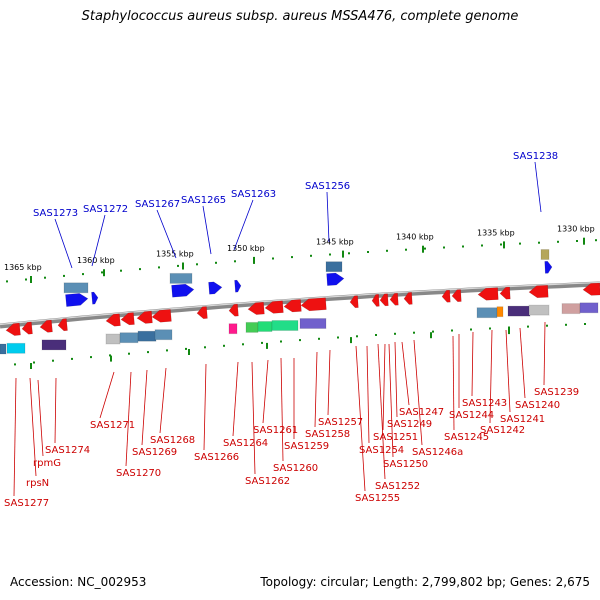 The height and width of the screenshot is (600, 600). What do you see at coordinates (78, 582) in the screenshot?
I see `accession-text: Accession: NC_002953` at bounding box center [78, 582].